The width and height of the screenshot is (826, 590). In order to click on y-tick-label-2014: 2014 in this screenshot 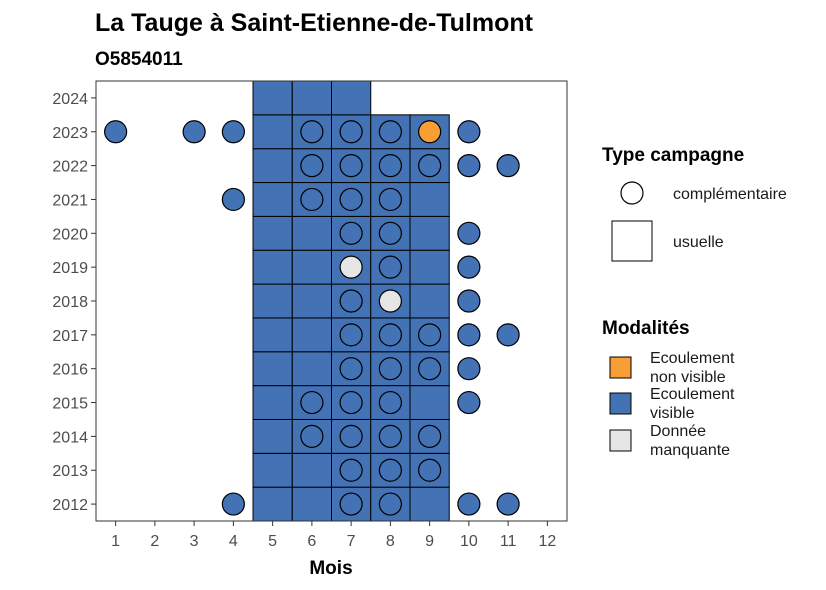, I will do `click(70, 437)`.